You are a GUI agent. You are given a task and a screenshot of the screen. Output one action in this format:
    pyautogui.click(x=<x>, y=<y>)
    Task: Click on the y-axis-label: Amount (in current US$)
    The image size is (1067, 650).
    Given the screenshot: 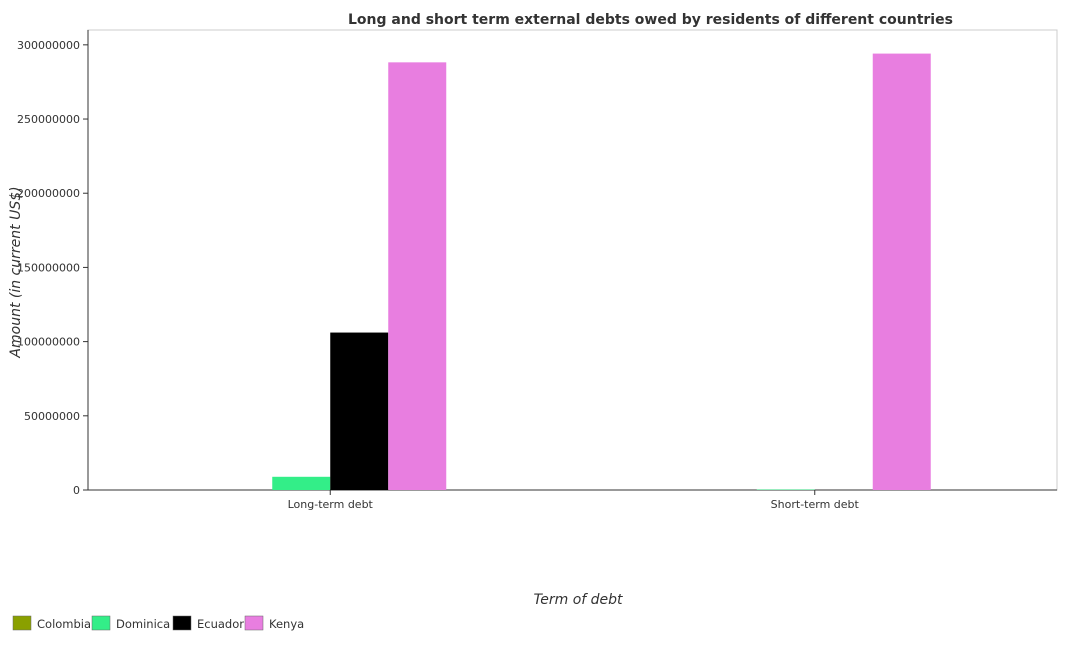 What is the action you would take?
    pyautogui.click(x=16, y=272)
    